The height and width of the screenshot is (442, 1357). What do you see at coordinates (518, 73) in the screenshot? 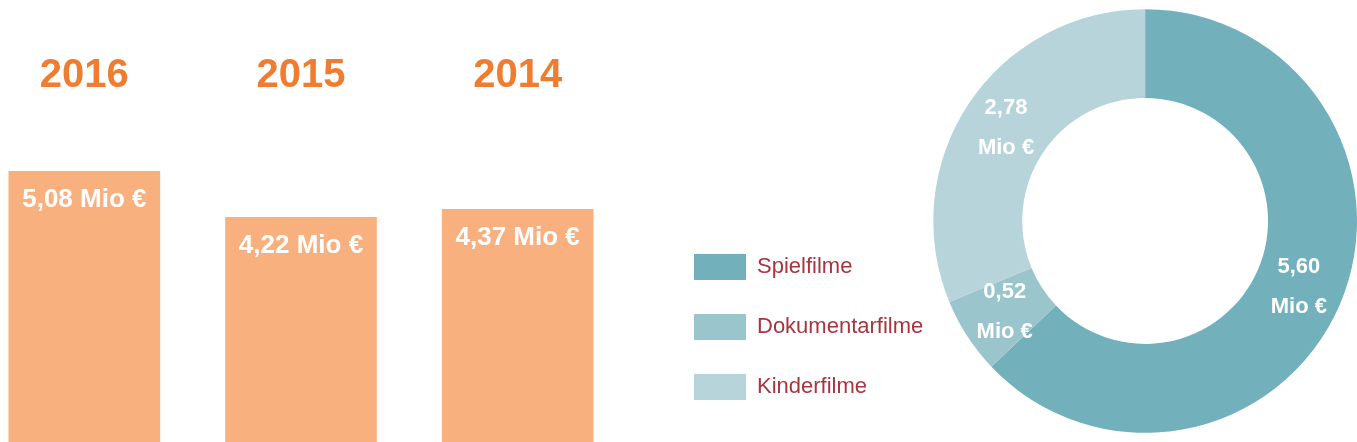
I see `x-tick-label: 2014` at bounding box center [518, 73].